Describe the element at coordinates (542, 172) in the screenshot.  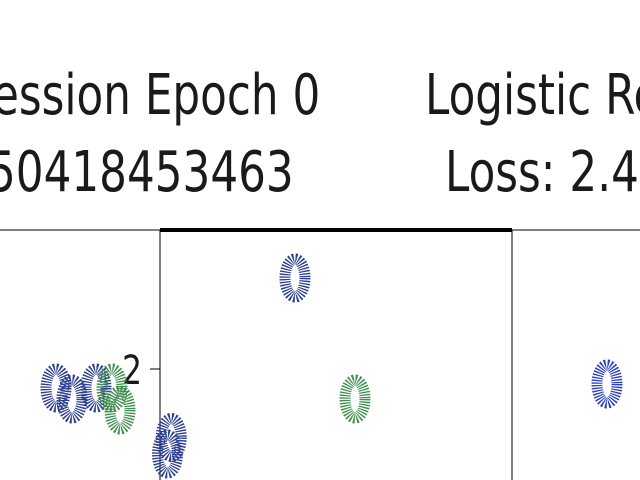
I see `chart-2-title-line2: Loss: 2.4455` at that location.